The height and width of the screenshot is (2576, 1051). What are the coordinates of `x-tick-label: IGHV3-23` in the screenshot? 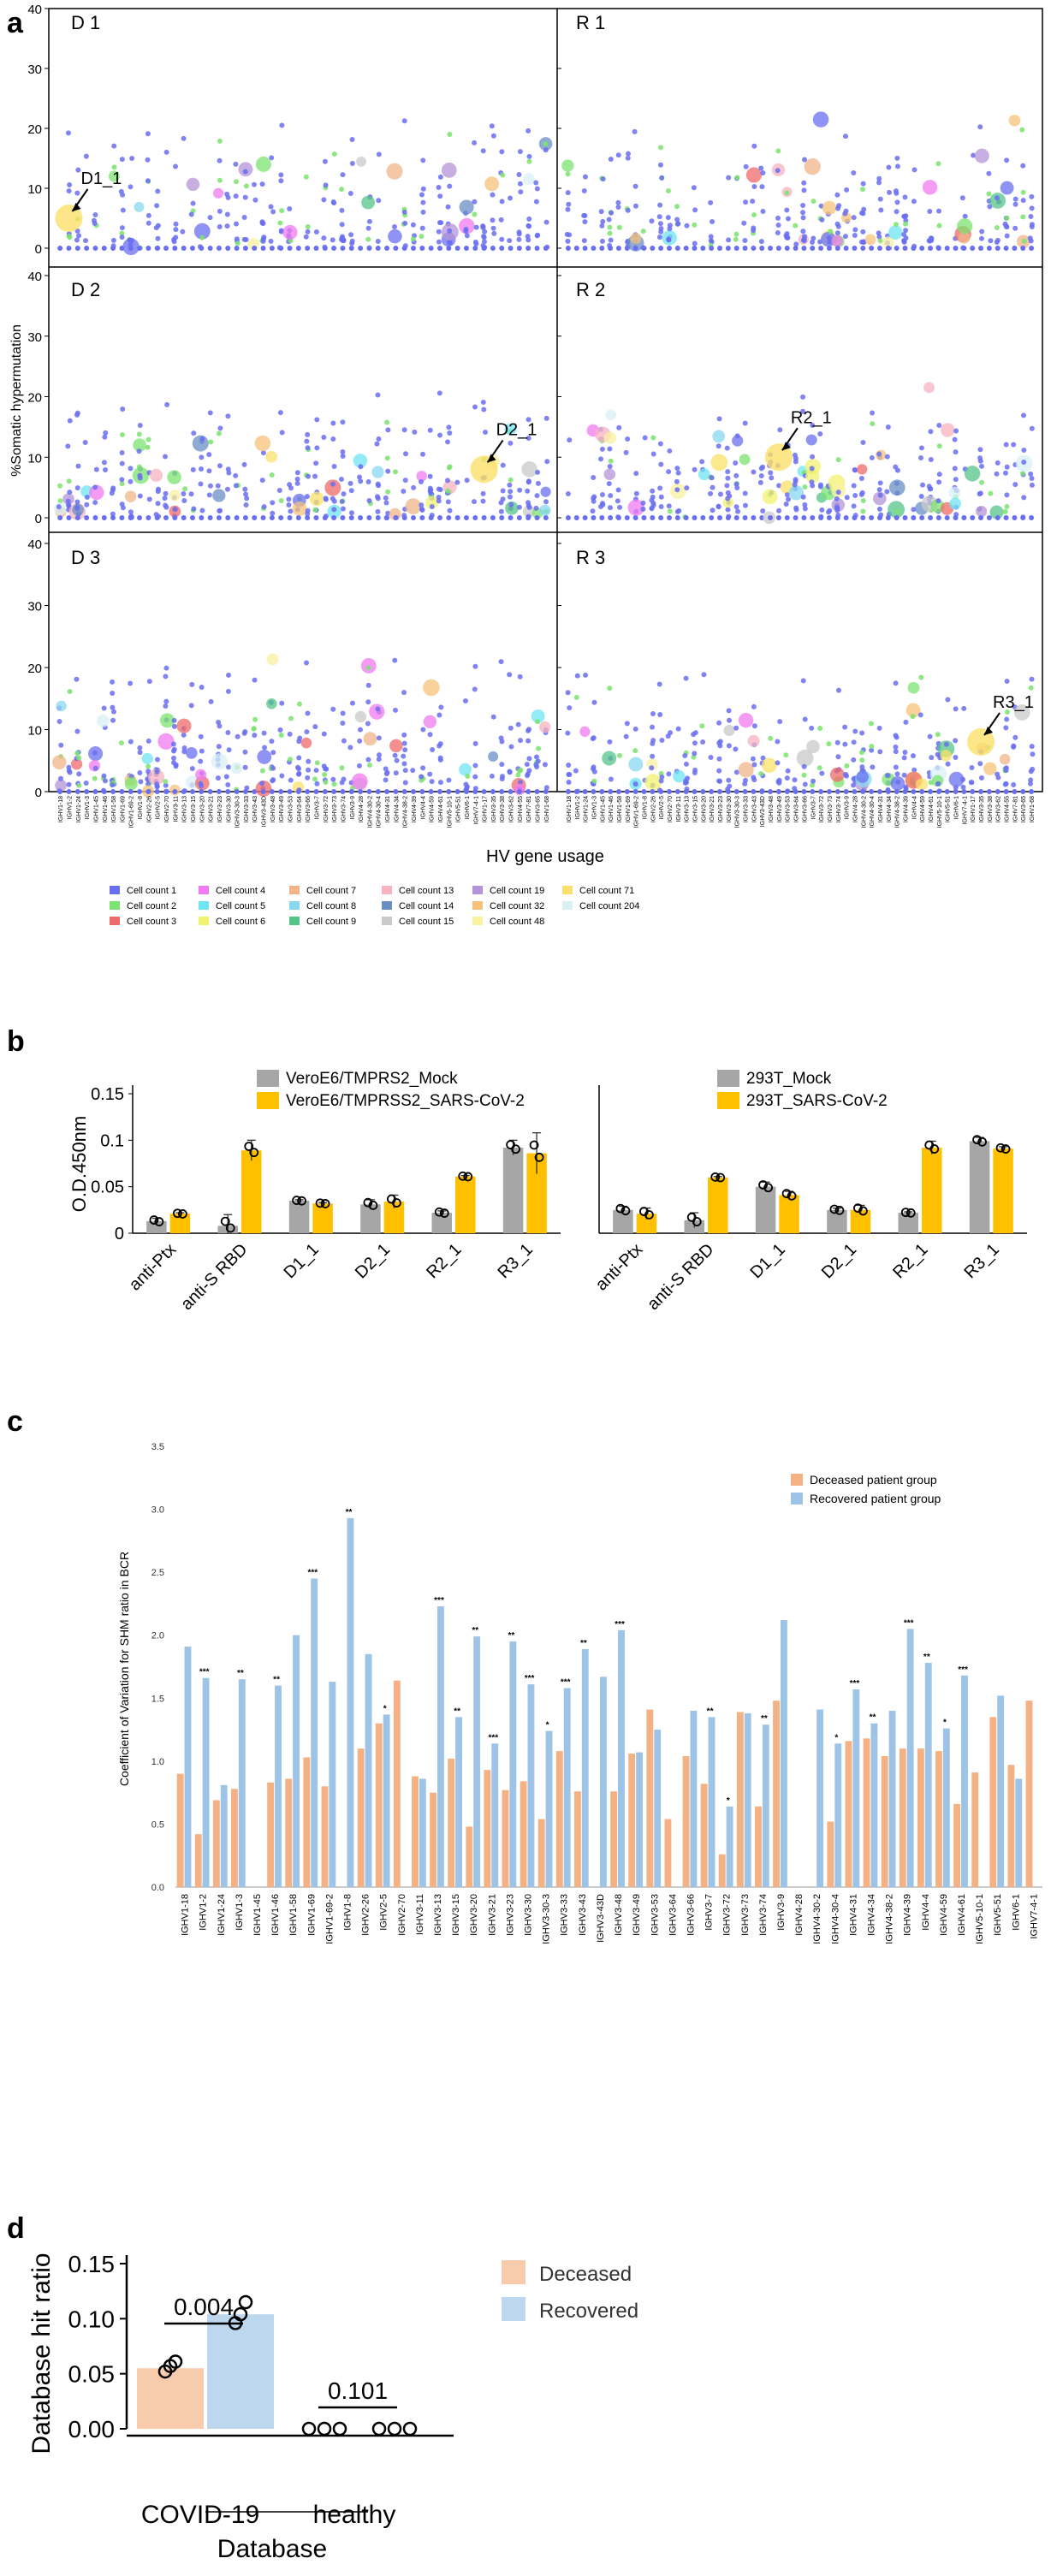 It's located at (220, 809).